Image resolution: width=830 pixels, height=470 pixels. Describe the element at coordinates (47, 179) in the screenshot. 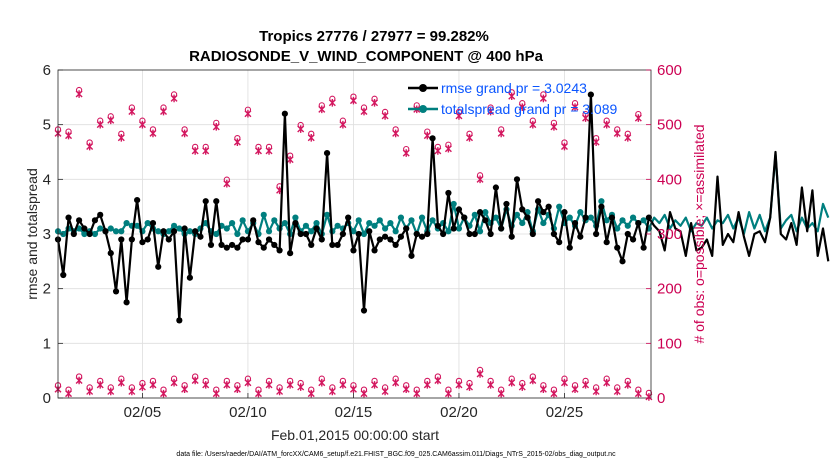

I see `y-tick-label-4: 4` at that location.